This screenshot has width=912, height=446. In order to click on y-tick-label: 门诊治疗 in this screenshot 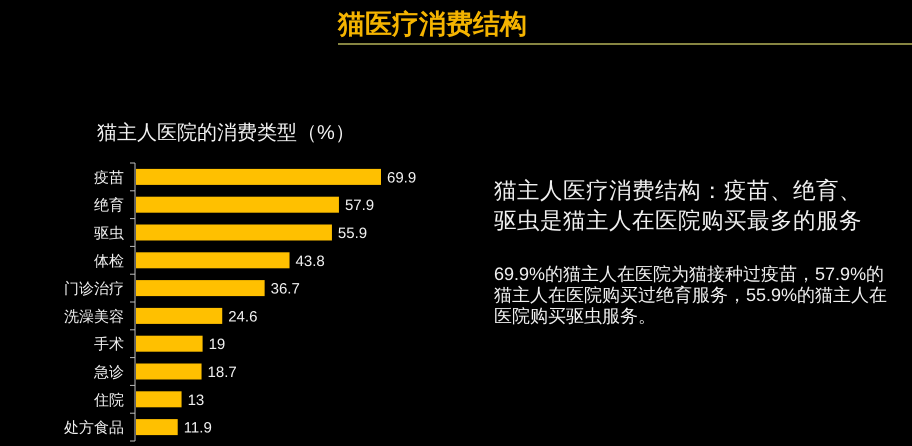, I will do `click(94, 289)`.